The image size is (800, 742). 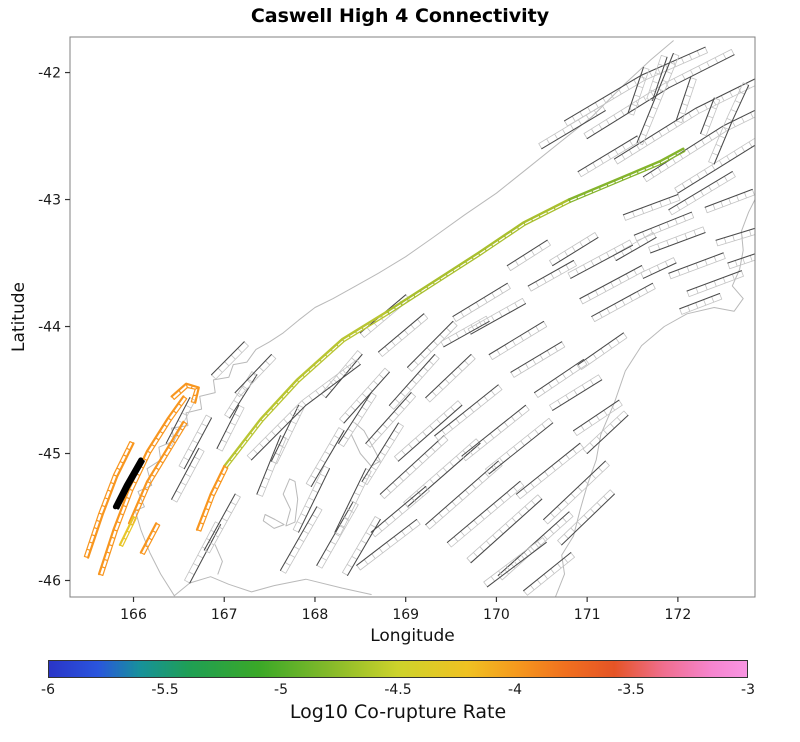 What do you see at coordinates (19, 317) in the screenshot?
I see `y-axis-label: Latitude` at bounding box center [19, 317].